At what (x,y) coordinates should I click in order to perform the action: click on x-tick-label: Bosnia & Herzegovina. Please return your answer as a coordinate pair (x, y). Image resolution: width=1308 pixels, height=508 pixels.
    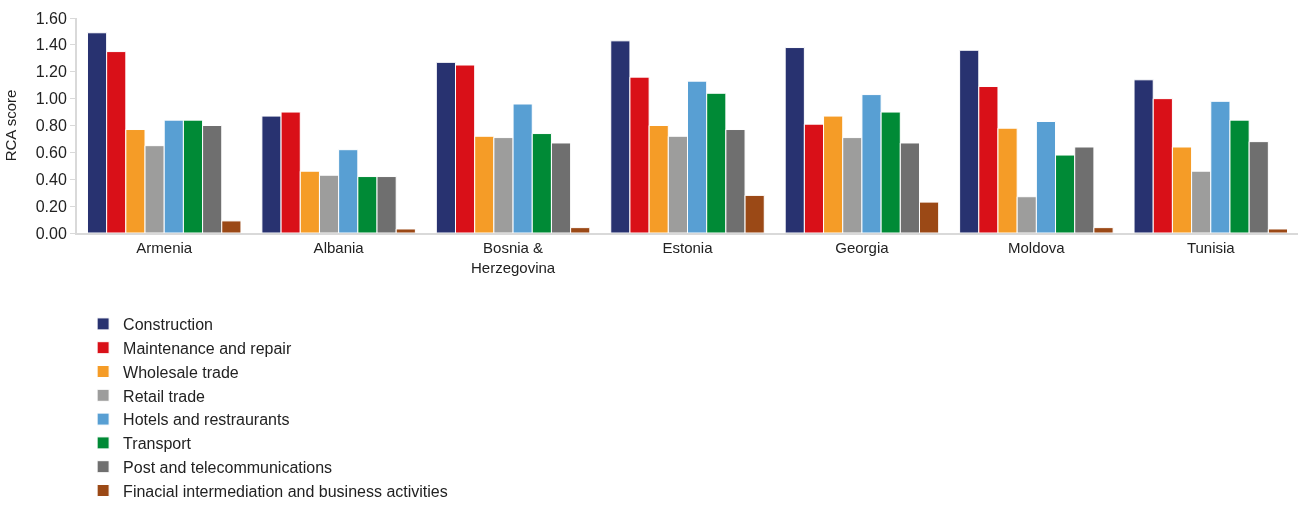
    Looking at the image, I should click on (513, 257).